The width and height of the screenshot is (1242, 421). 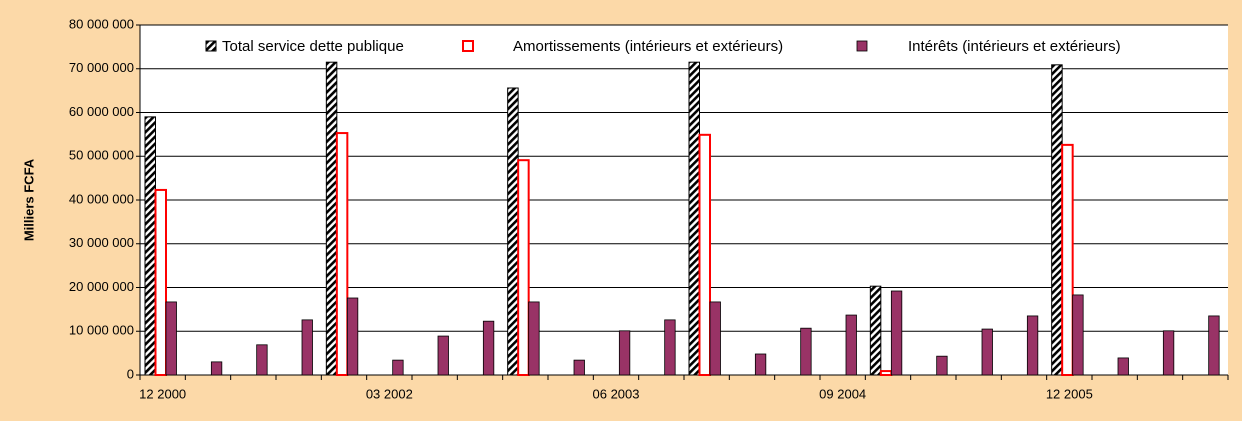 What do you see at coordinates (101, 111) in the screenshot?
I see `y-tick-label: 60 000 000` at bounding box center [101, 111].